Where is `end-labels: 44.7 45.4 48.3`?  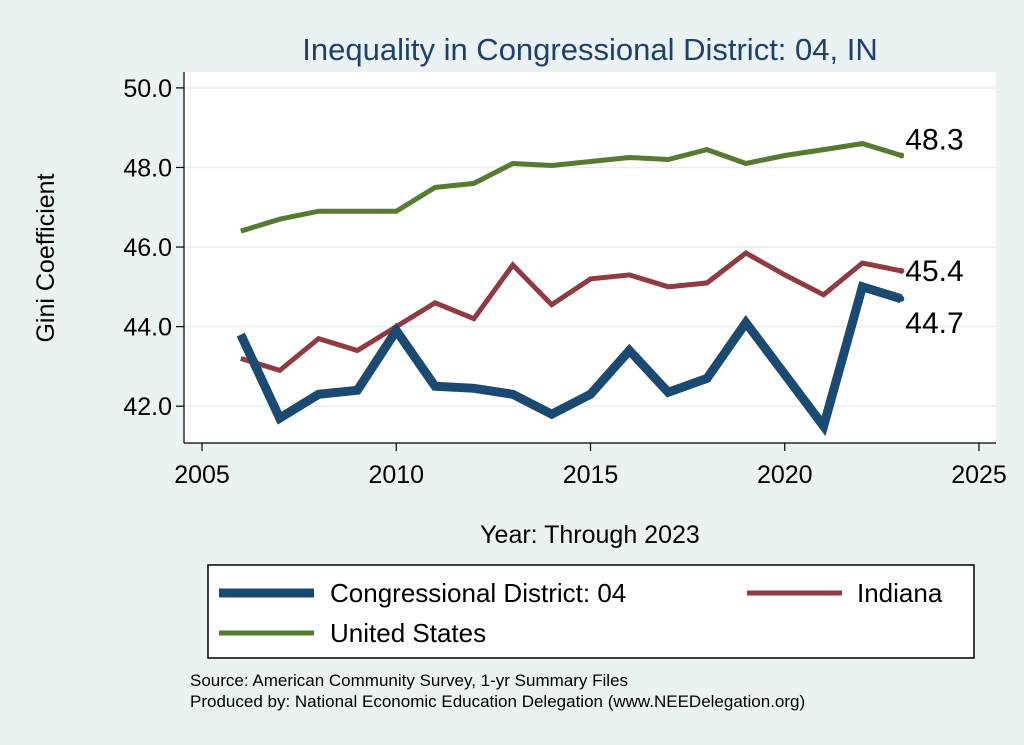 end-labels: 44.7 45.4 48.3 is located at coordinates (931, 232).